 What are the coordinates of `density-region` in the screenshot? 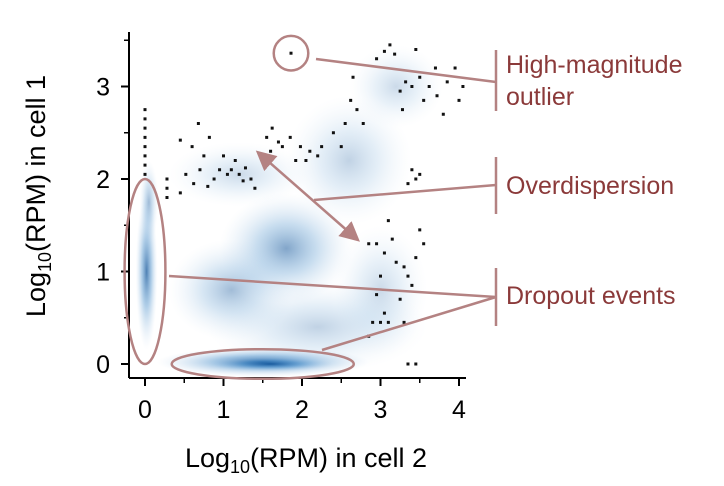 It's located at (149, 202).